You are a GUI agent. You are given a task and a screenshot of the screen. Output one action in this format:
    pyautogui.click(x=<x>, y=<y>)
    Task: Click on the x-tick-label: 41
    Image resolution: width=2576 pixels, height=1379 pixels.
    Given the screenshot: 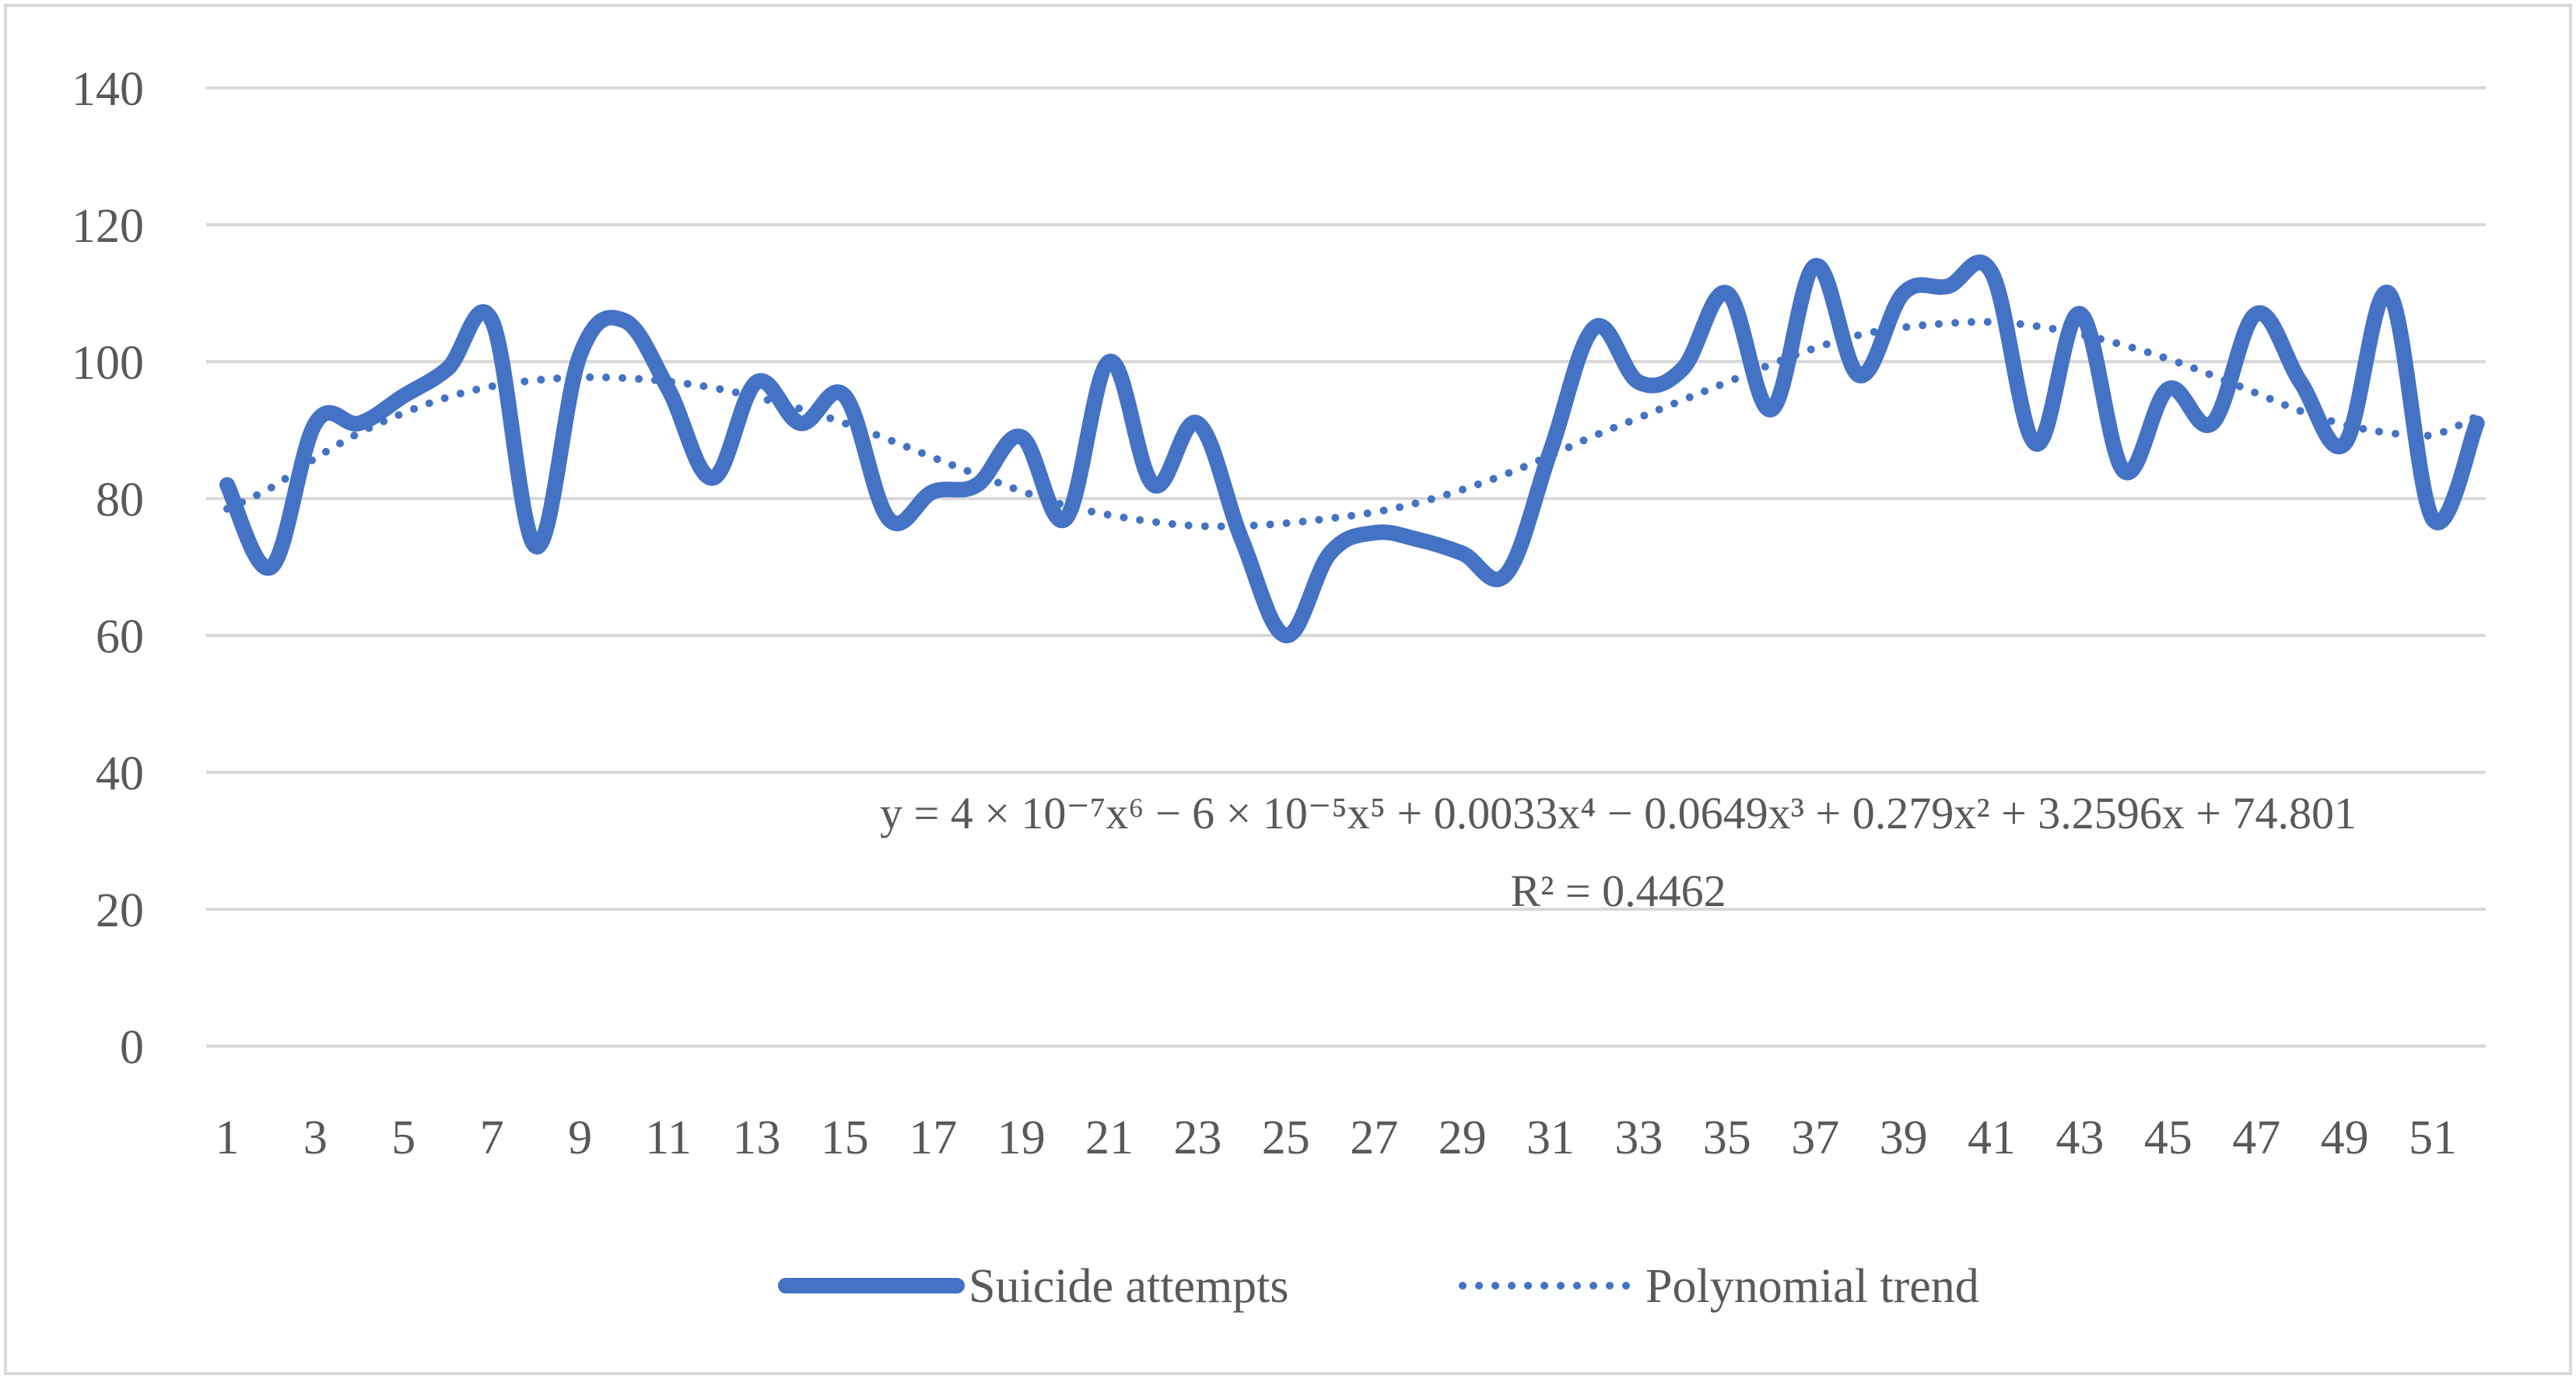 What is the action you would take?
    pyautogui.click(x=1992, y=1137)
    